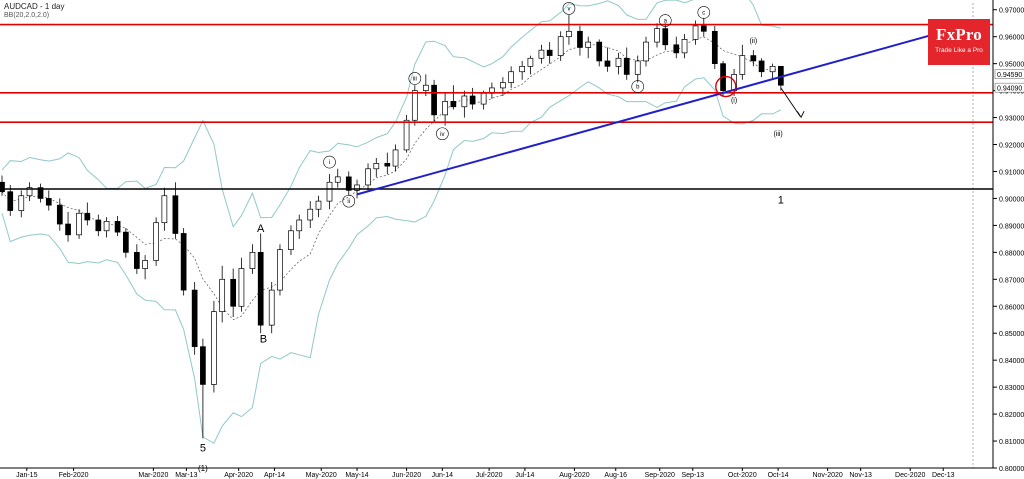  What do you see at coordinates (703, 14) in the screenshot?
I see `wave-label: c` at bounding box center [703, 14].